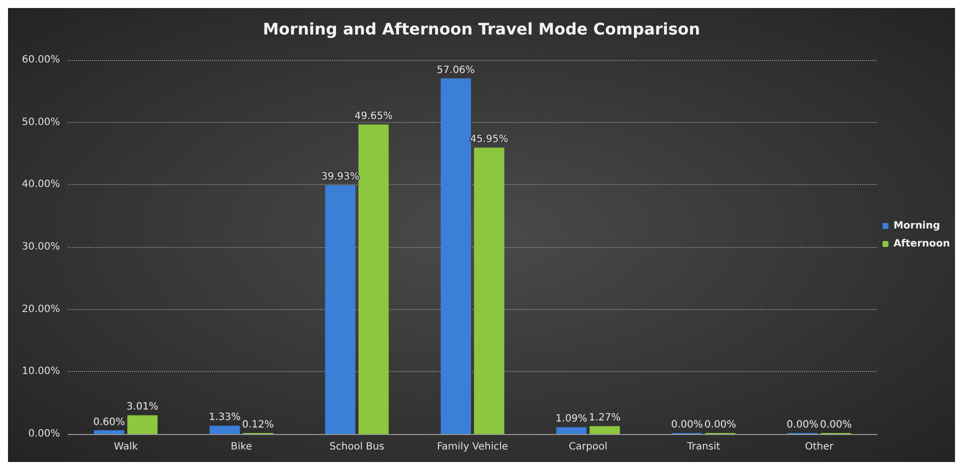 The image size is (963, 470). Describe the element at coordinates (357, 447) in the screenshot. I see `x-tick-label: School Bus` at that location.